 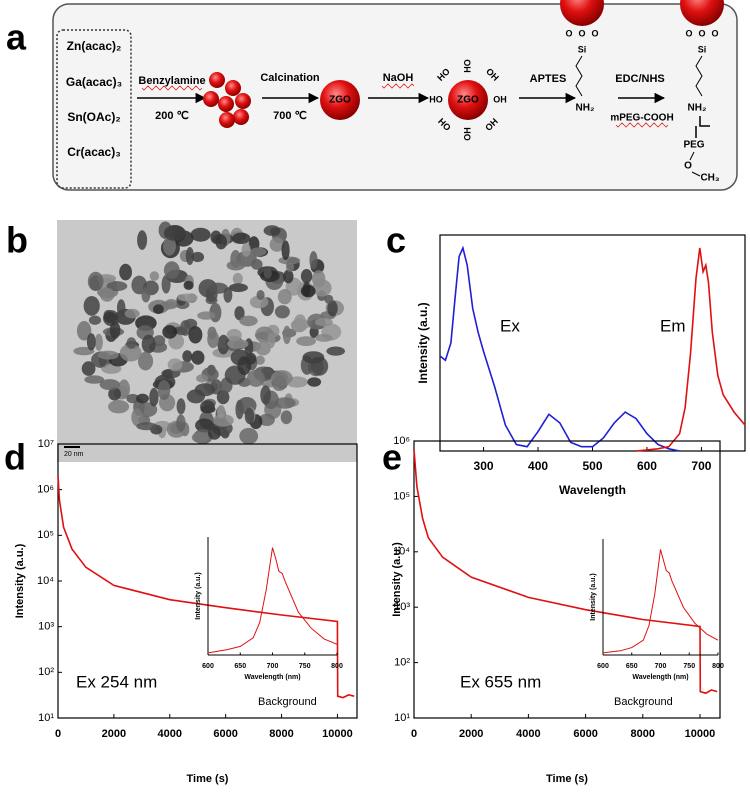 What do you see at coordinates (401, 552) in the screenshot?
I see `y-tick-label: 10⁴` at bounding box center [401, 552].